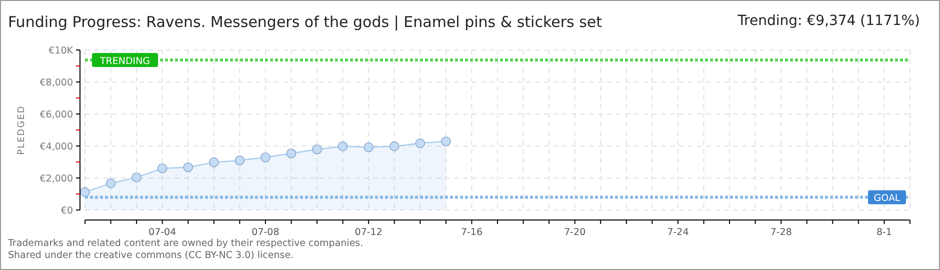 This screenshot has height=270, width=940. Describe the element at coordinates (828, 21) in the screenshot. I see `chart-subtitle: Trending: €9,374 (1171%)` at that location.